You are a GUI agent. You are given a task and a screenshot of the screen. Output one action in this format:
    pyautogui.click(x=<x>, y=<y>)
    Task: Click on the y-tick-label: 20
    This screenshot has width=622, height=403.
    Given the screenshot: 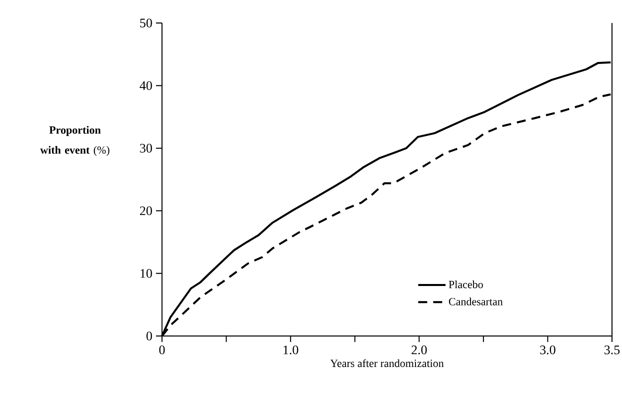 What is the action you would take?
    pyautogui.click(x=146, y=211)
    